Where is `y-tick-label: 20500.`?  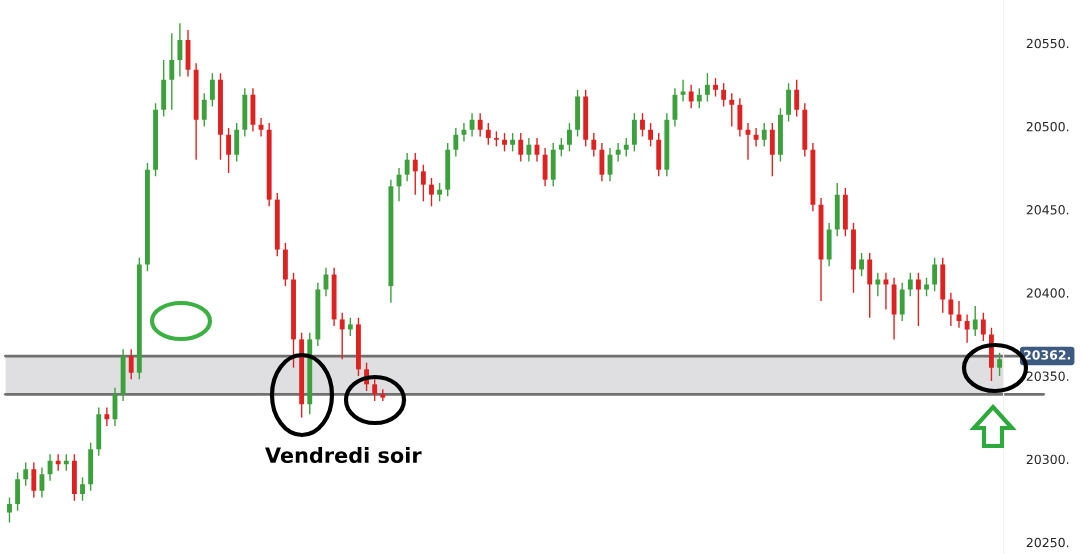 y-tick-label: 20500. is located at coordinates (1047, 126).